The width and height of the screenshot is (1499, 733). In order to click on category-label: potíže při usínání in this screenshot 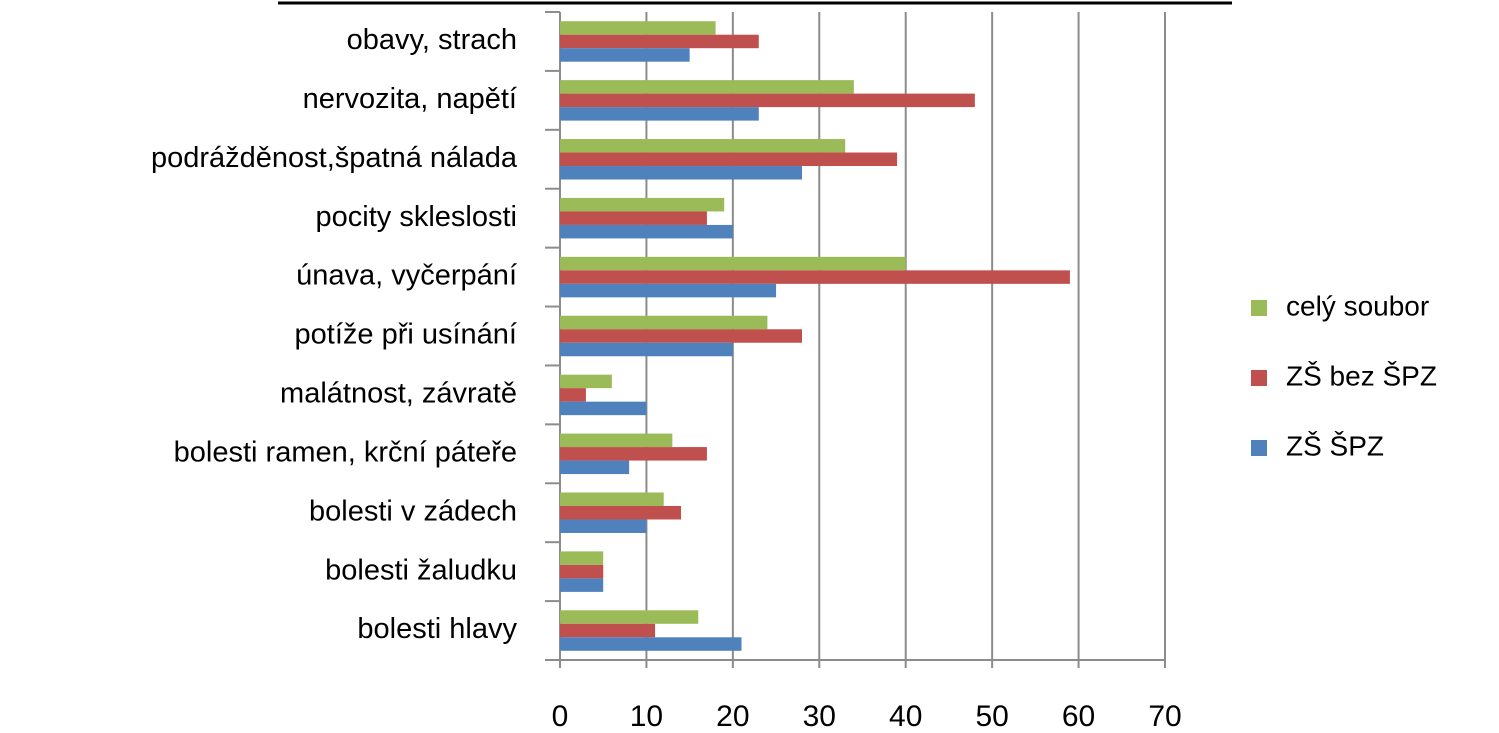, I will do `click(406, 335)`.